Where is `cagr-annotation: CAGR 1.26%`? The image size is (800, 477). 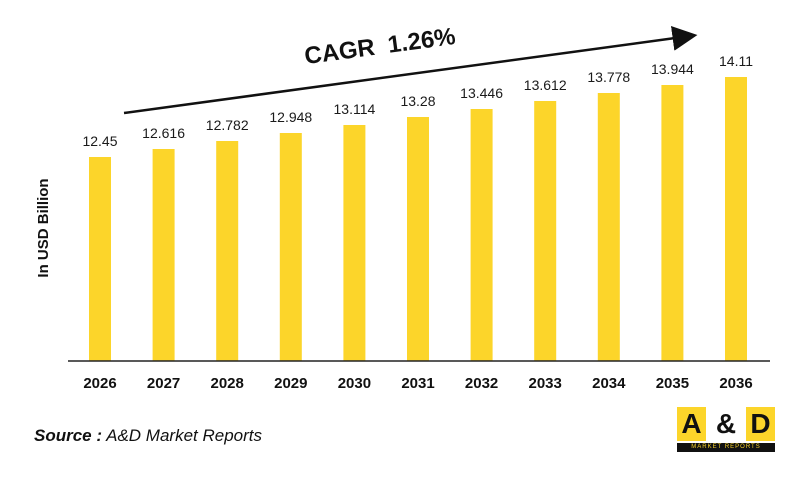
cagr-annotation: CAGR 1.26% is located at coordinates (380, 46).